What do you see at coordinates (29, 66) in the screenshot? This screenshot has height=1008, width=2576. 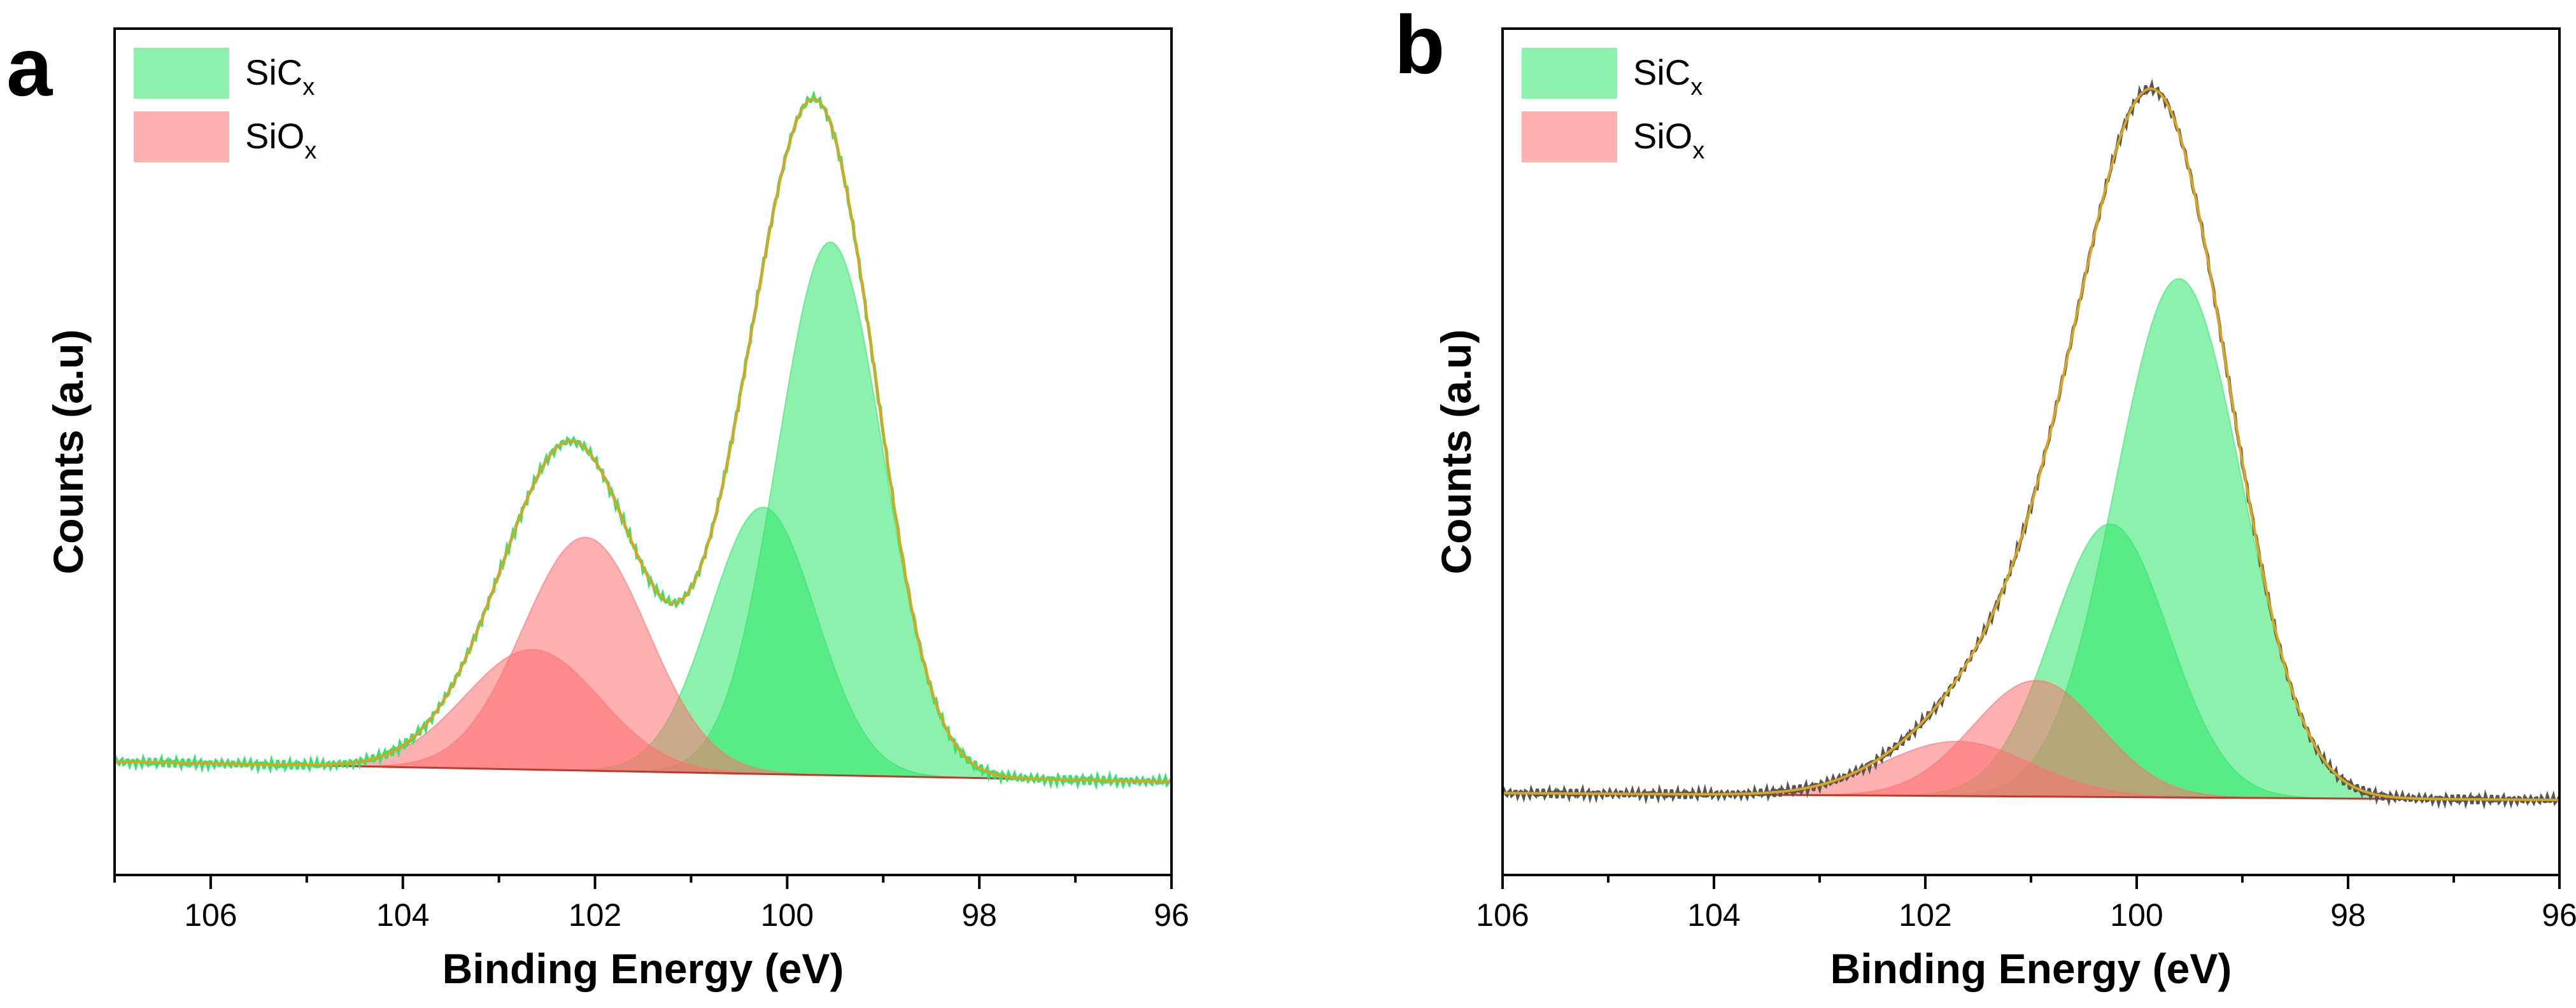 I see `panel-label: a` at bounding box center [29, 66].